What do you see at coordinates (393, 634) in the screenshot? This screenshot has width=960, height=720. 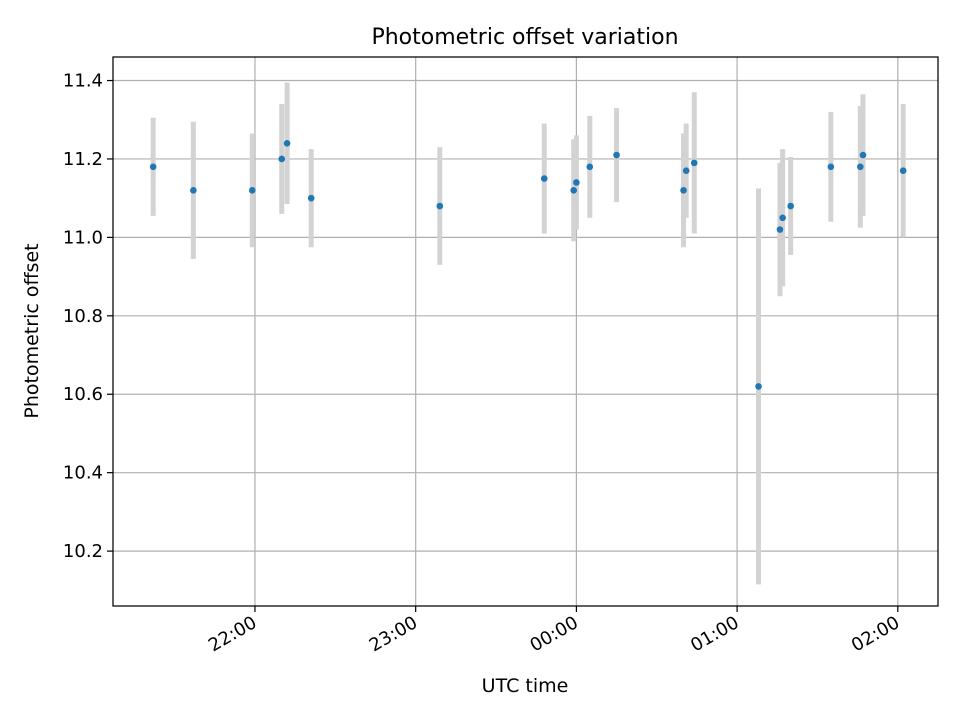 I see `x-tick-label: 23:00` at bounding box center [393, 634].